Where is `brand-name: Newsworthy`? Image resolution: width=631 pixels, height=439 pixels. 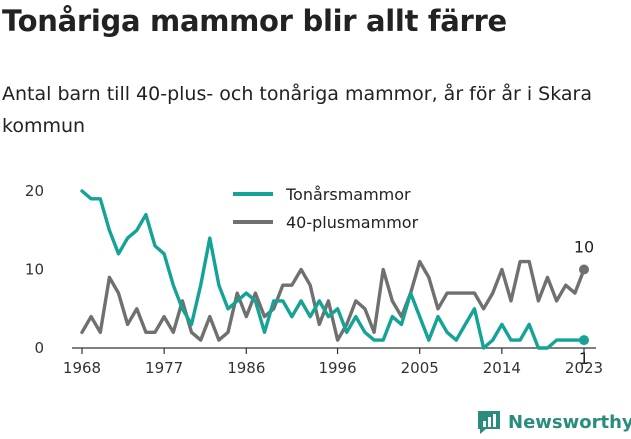 brand-name: Newsworthy is located at coordinates (569, 422).